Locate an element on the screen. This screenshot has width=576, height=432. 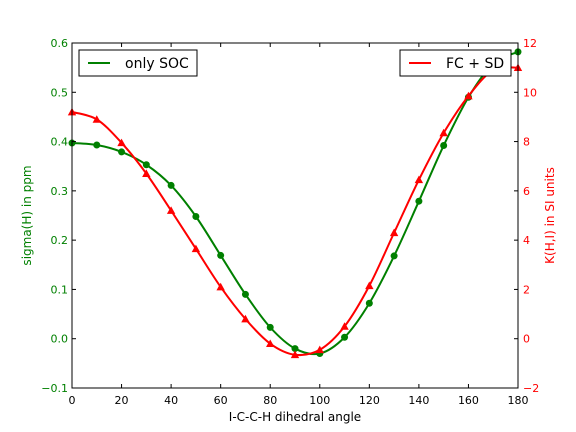
right-tick-label: 12 is located at coordinates (530, 43).